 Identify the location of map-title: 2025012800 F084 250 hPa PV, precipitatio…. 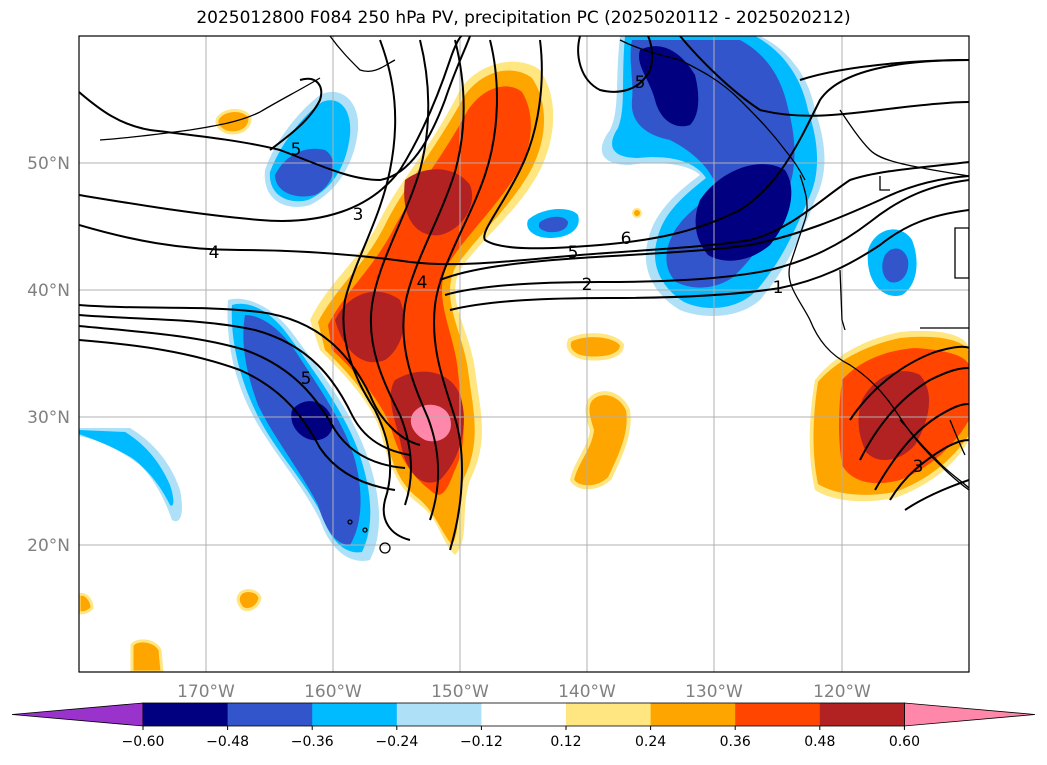
(523, 18).